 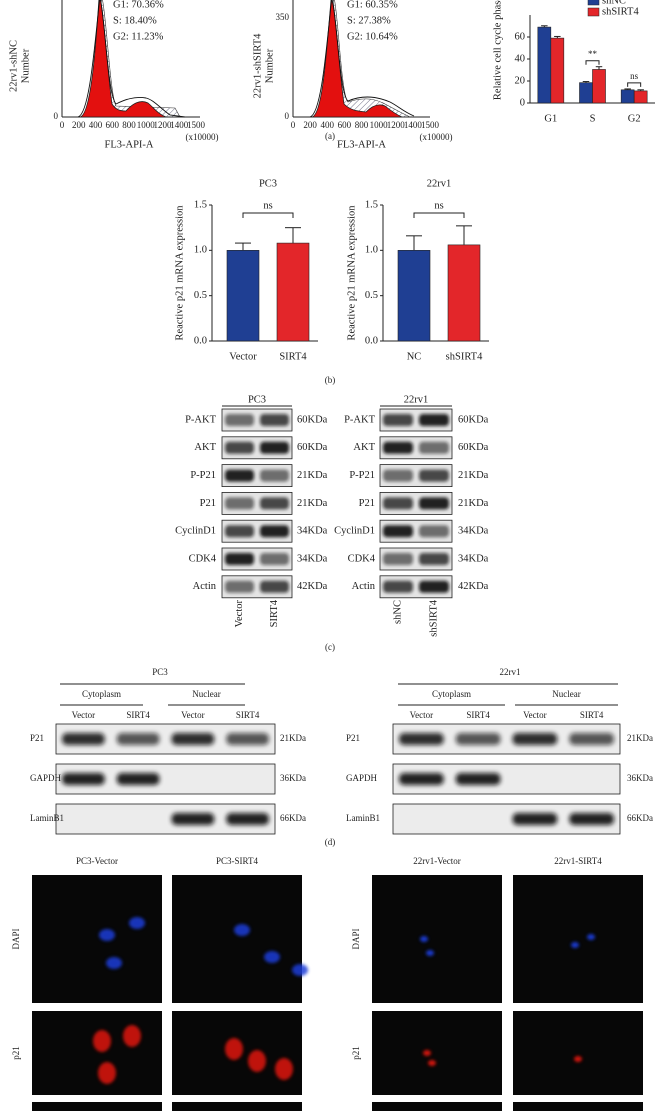 I want to click on y-tick-label: 40, so click(x=520, y=58).